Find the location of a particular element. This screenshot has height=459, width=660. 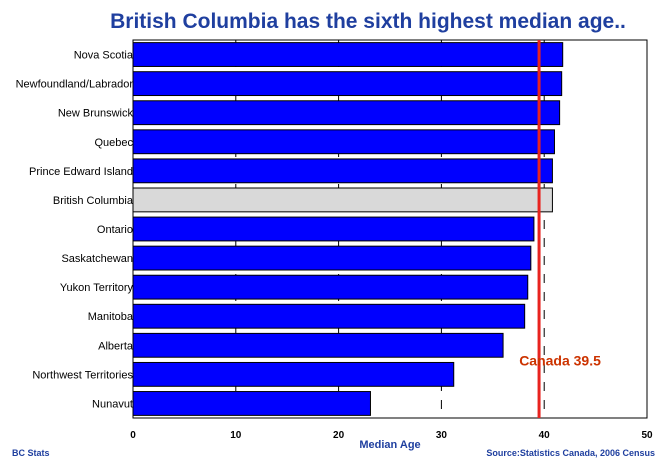

category-label-nunavut: Nunavut is located at coordinates (112, 404).